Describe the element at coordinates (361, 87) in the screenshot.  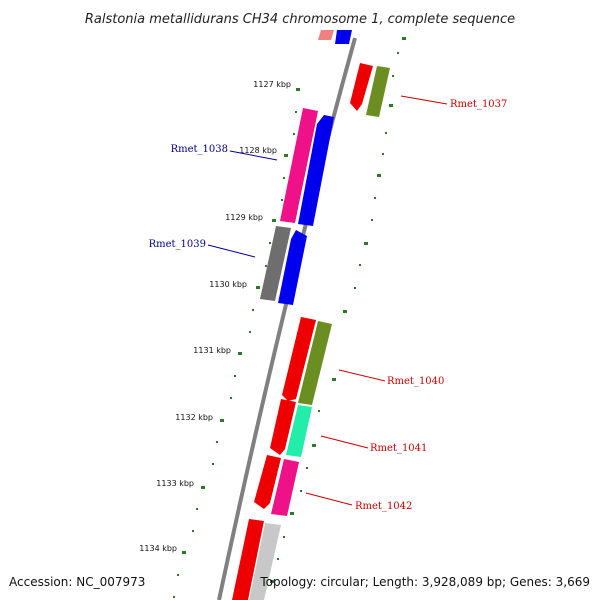
I see `gene-red-1037a` at that location.